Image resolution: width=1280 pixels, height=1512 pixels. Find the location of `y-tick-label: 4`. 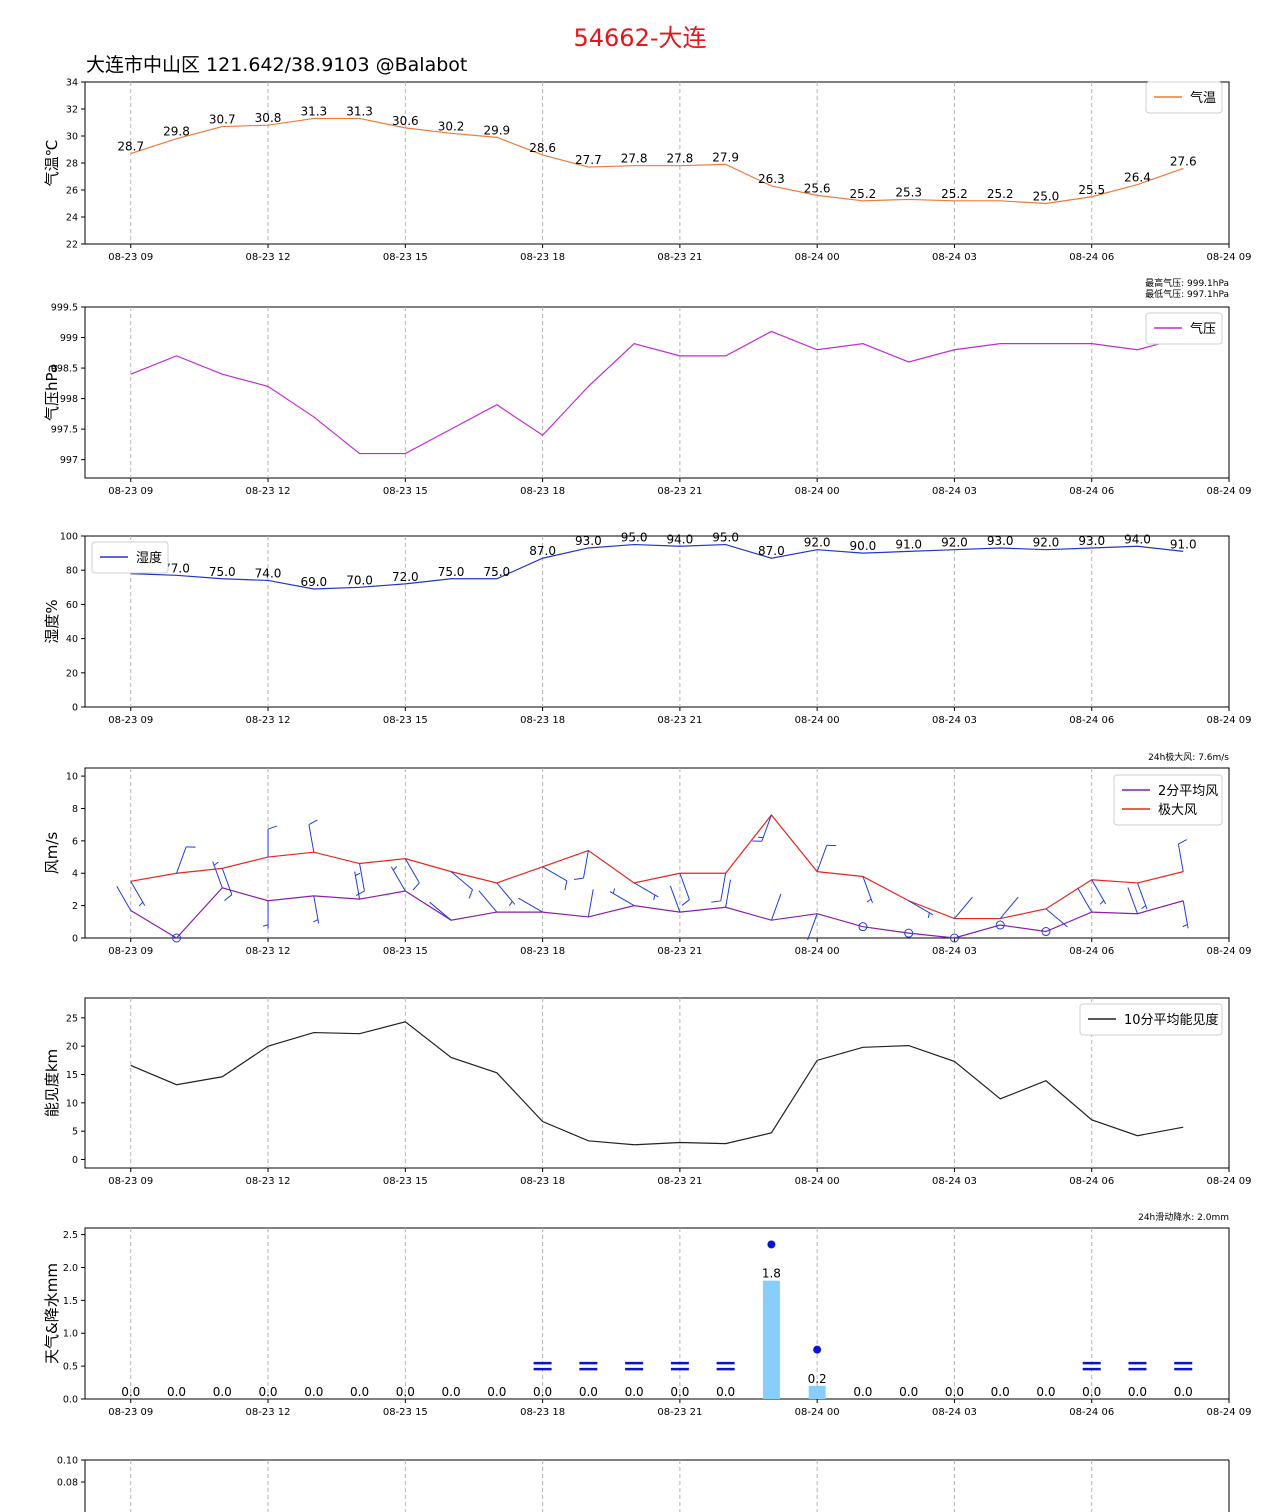

y-tick-label: 4 is located at coordinates (75, 874).